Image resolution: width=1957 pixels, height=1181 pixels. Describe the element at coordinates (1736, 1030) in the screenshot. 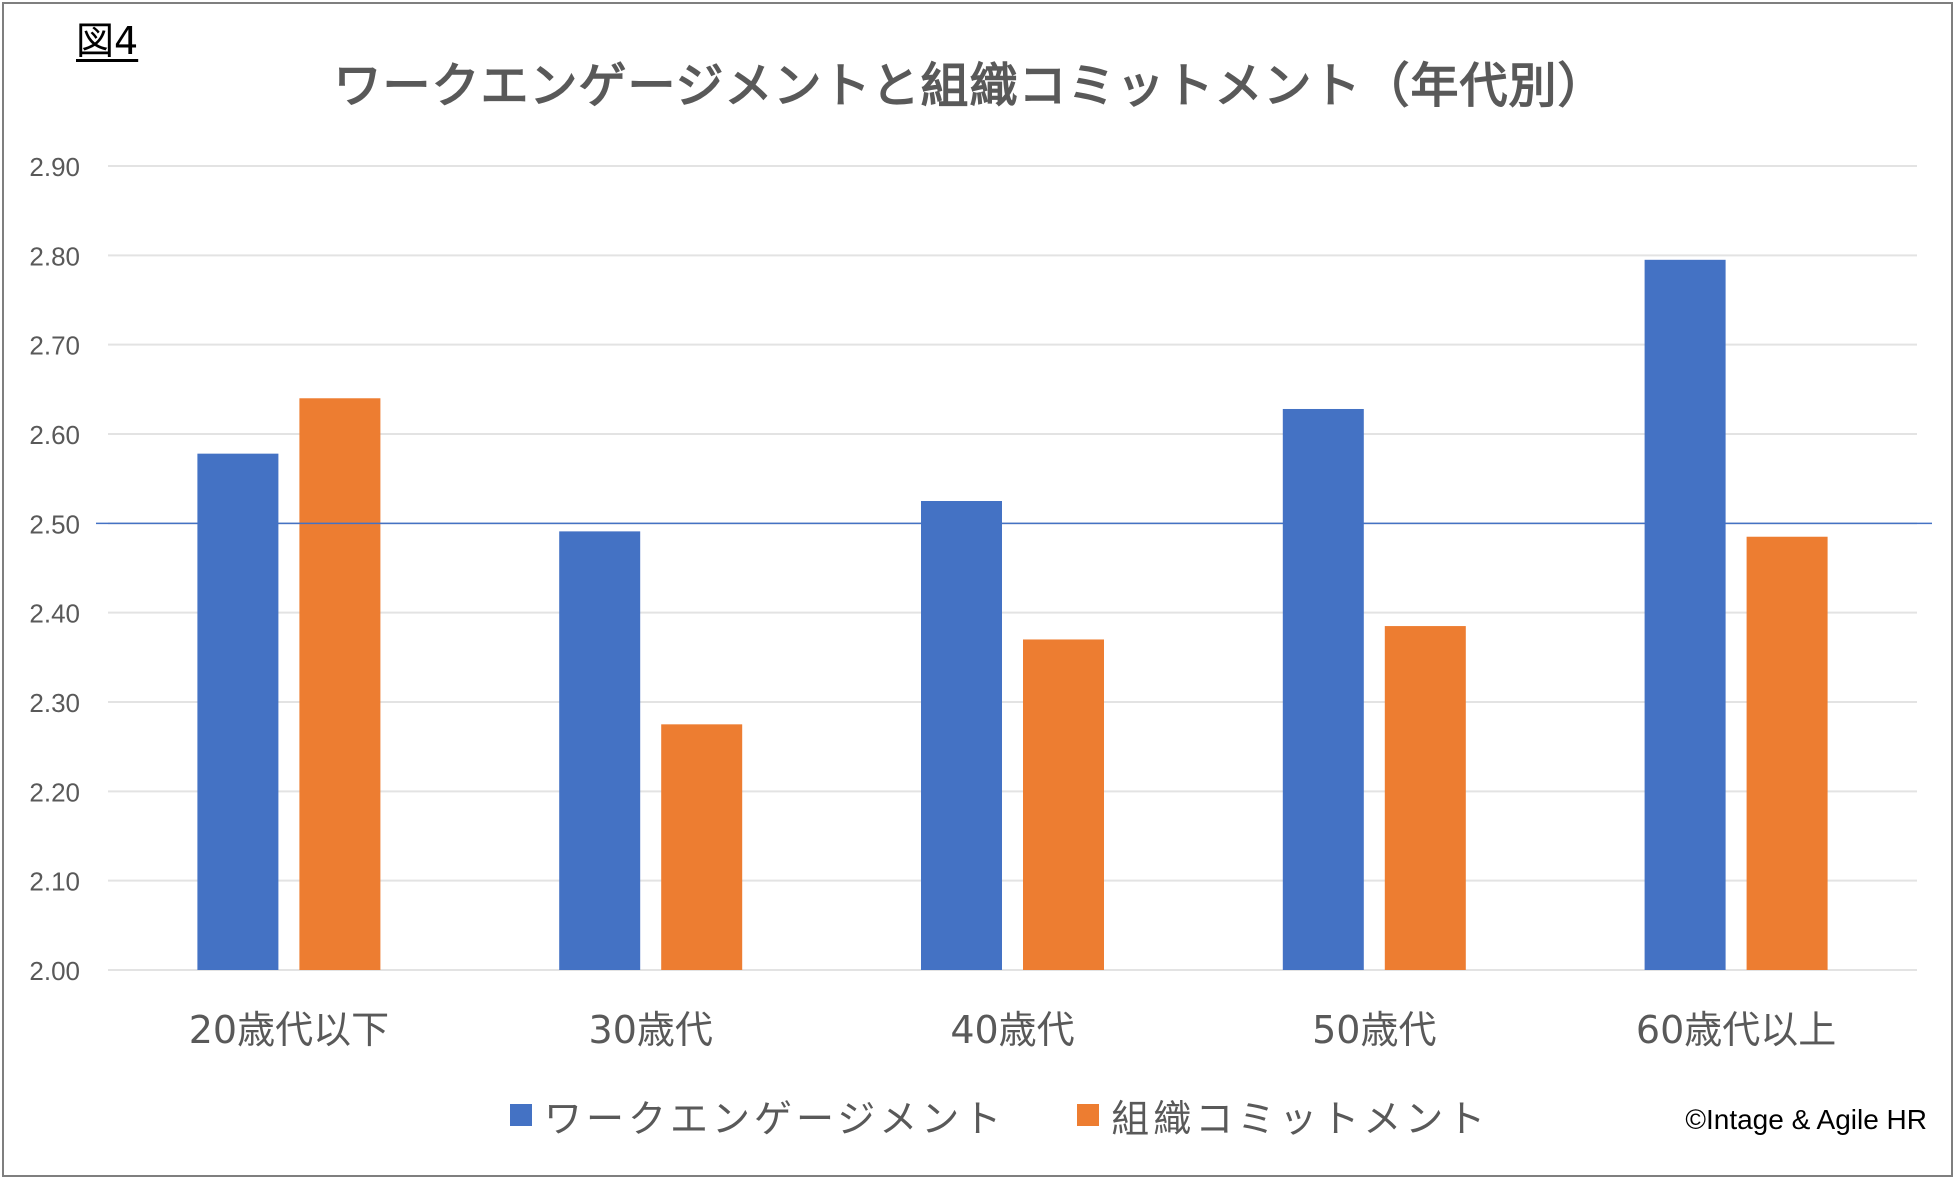

I see `x-category-label: 60歳代以上` at that location.